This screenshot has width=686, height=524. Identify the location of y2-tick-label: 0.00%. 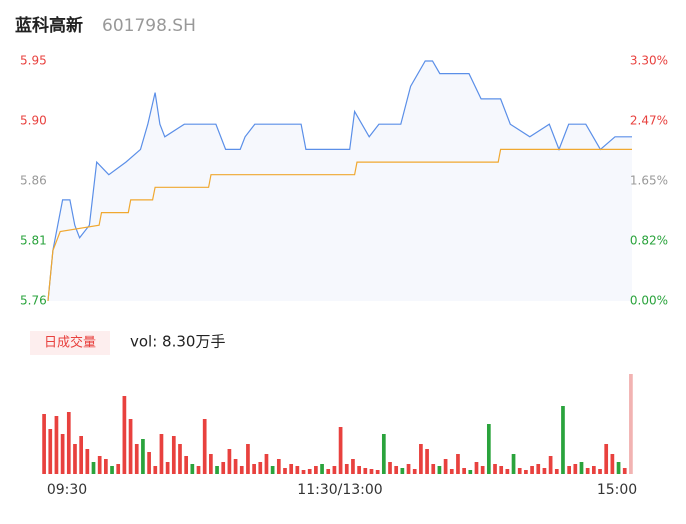
(649, 301).